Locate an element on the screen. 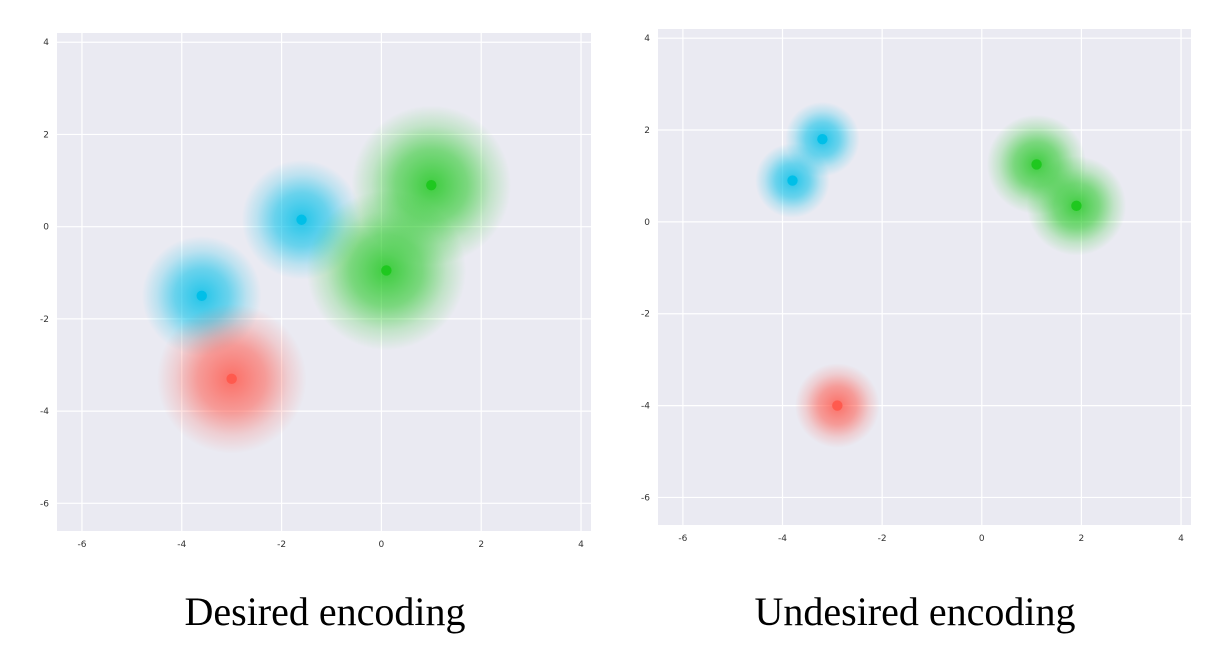  caption-undesired-encoding: Undesired encoding is located at coordinates (915, 611).